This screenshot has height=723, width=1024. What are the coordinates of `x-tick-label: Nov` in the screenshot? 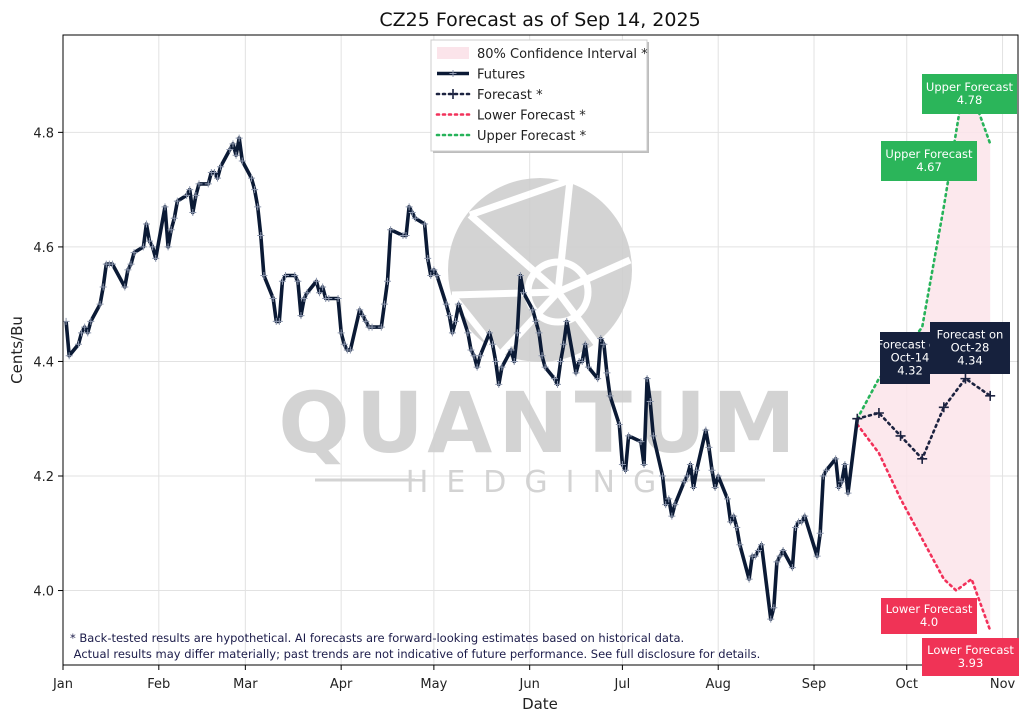 It's located at (1003, 684).